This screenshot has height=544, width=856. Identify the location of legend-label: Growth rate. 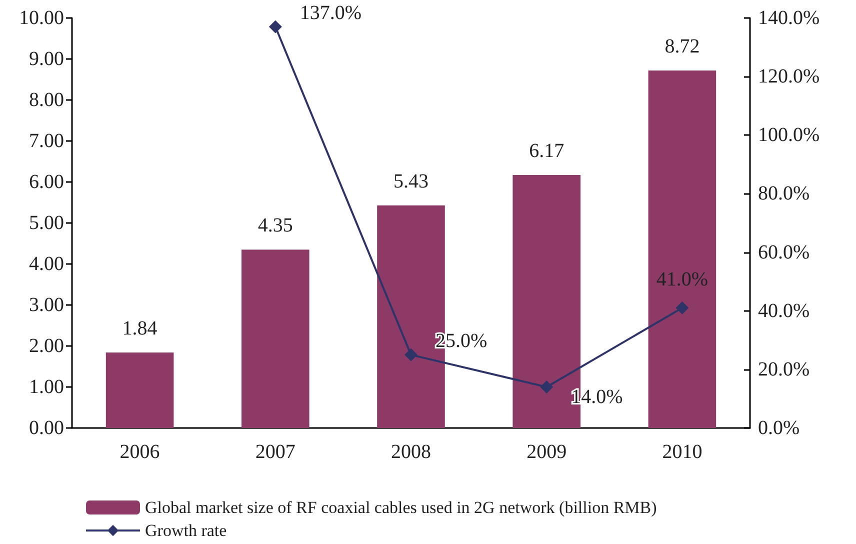
(186, 530).